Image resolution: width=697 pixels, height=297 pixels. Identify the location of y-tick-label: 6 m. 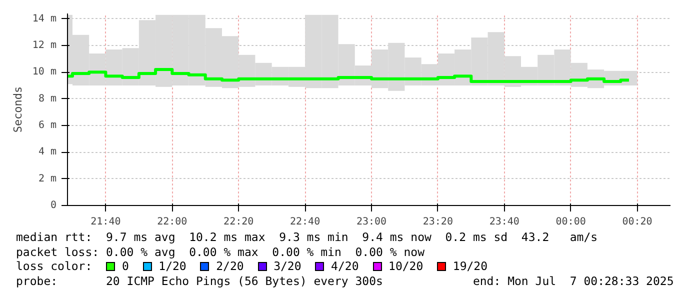
(47, 125).